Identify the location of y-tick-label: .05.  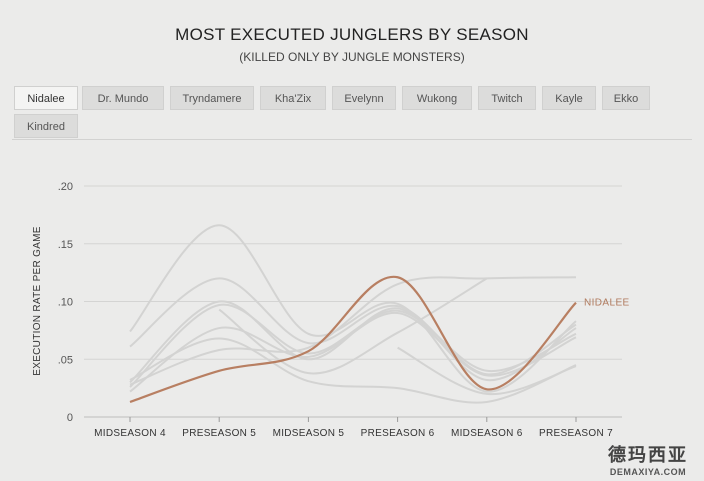
(65, 360).